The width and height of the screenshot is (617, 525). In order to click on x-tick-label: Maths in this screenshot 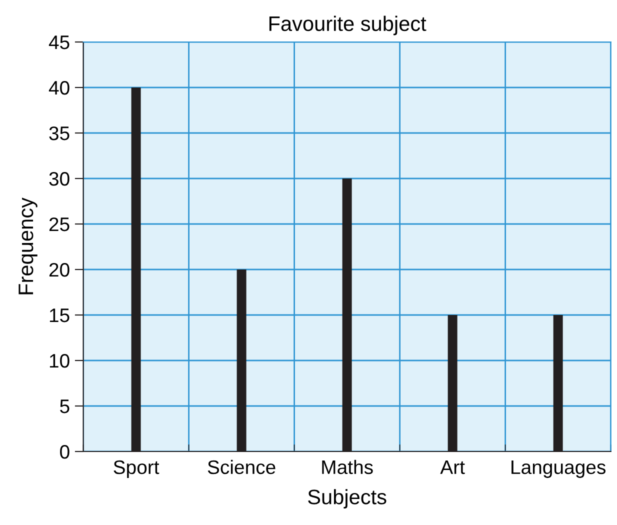, I will do `click(347, 467)`.